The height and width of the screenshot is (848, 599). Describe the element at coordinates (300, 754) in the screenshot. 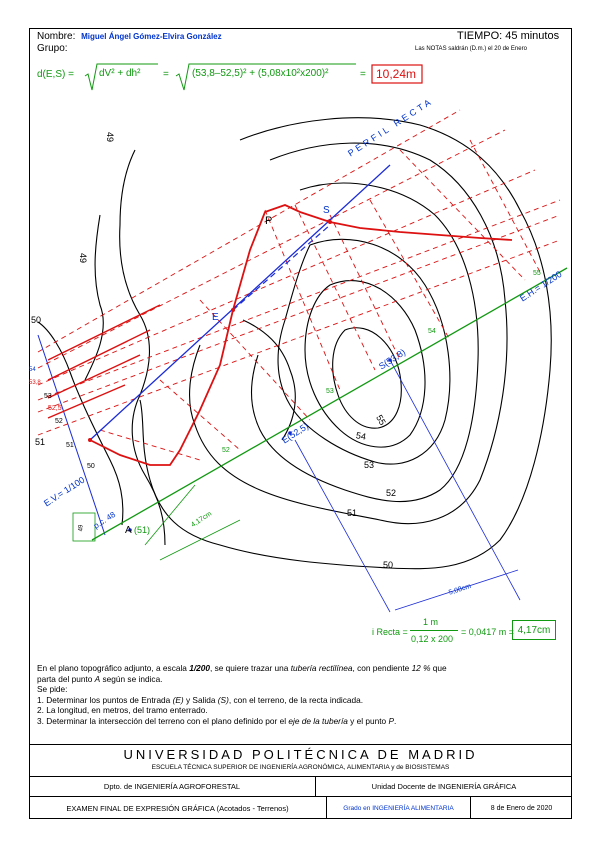

I see `university-name: UNIVERSIDAD POLITÉCNICA DE MADRID` at that location.